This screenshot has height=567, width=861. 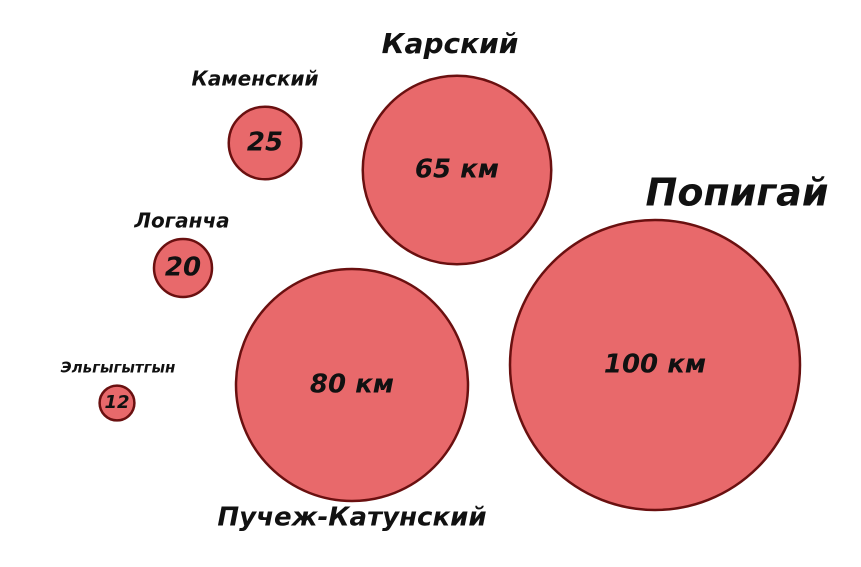 What do you see at coordinates (254, 79) in the screenshot?
I see `crater-name: Каменский` at bounding box center [254, 79].